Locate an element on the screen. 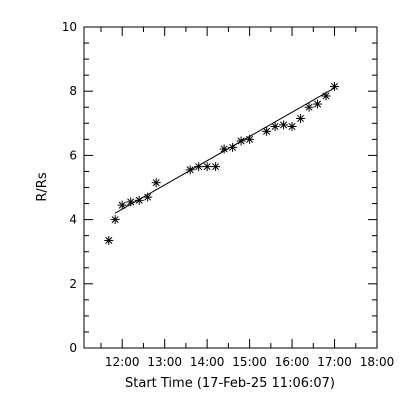 The image size is (400, 400). x-tick-label: 14:00 is located at coordinates (207, 362).